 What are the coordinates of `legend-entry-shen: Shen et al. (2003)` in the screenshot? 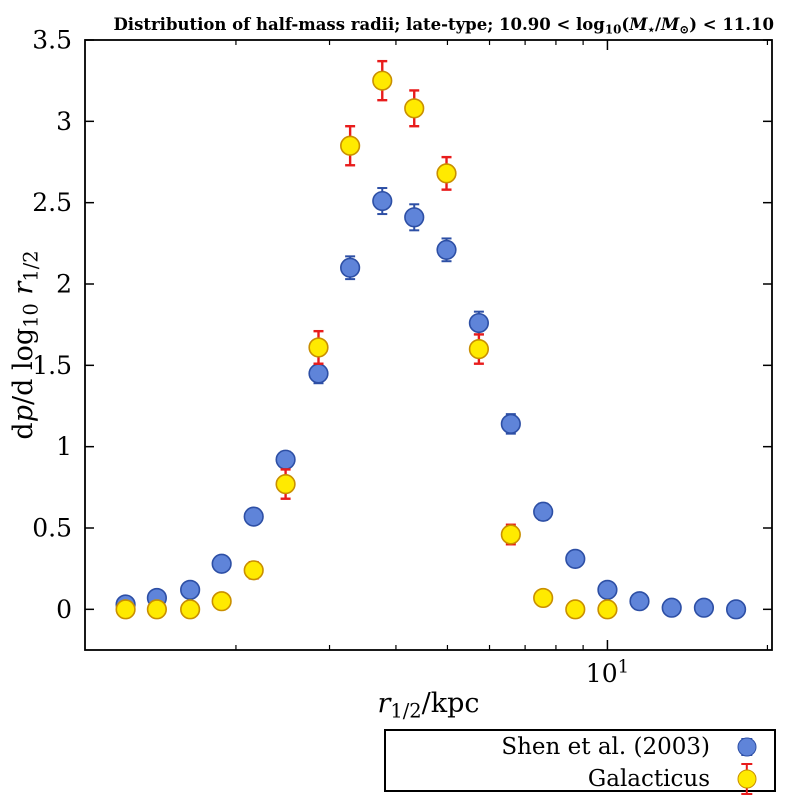 It's located at (580, 747).